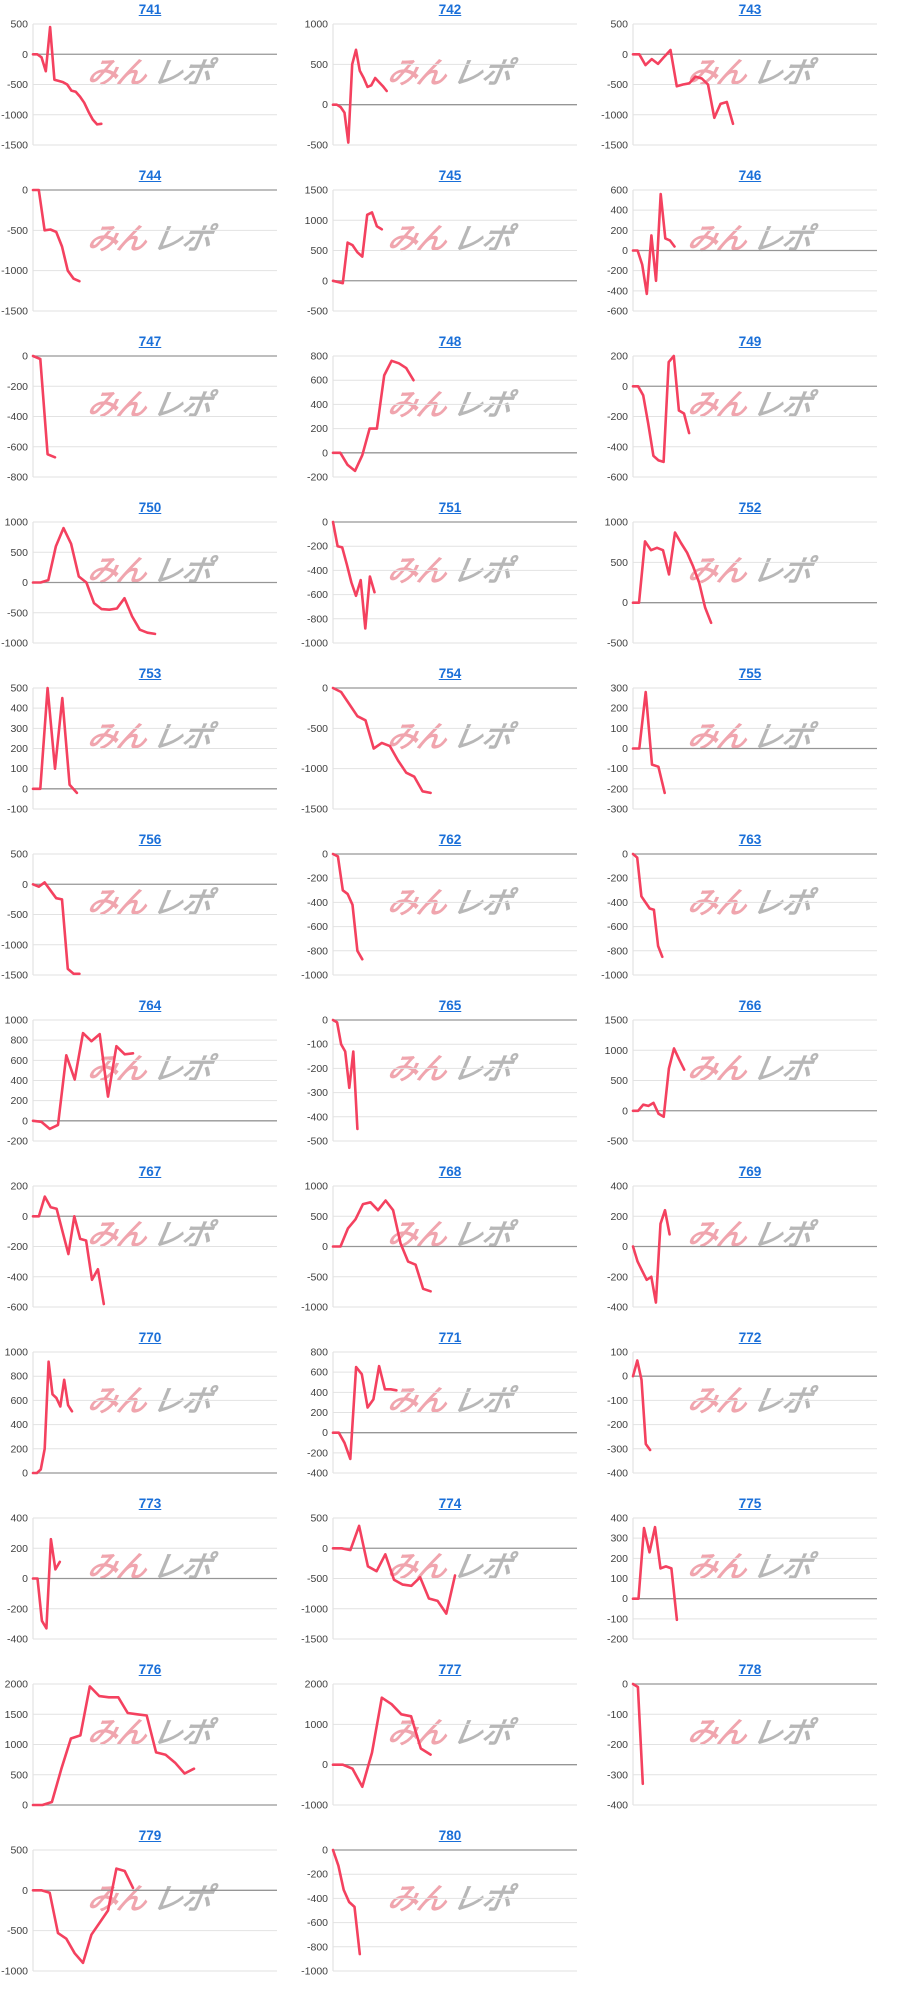  I want to click on chart-title-link: 748, so click(450, 341).